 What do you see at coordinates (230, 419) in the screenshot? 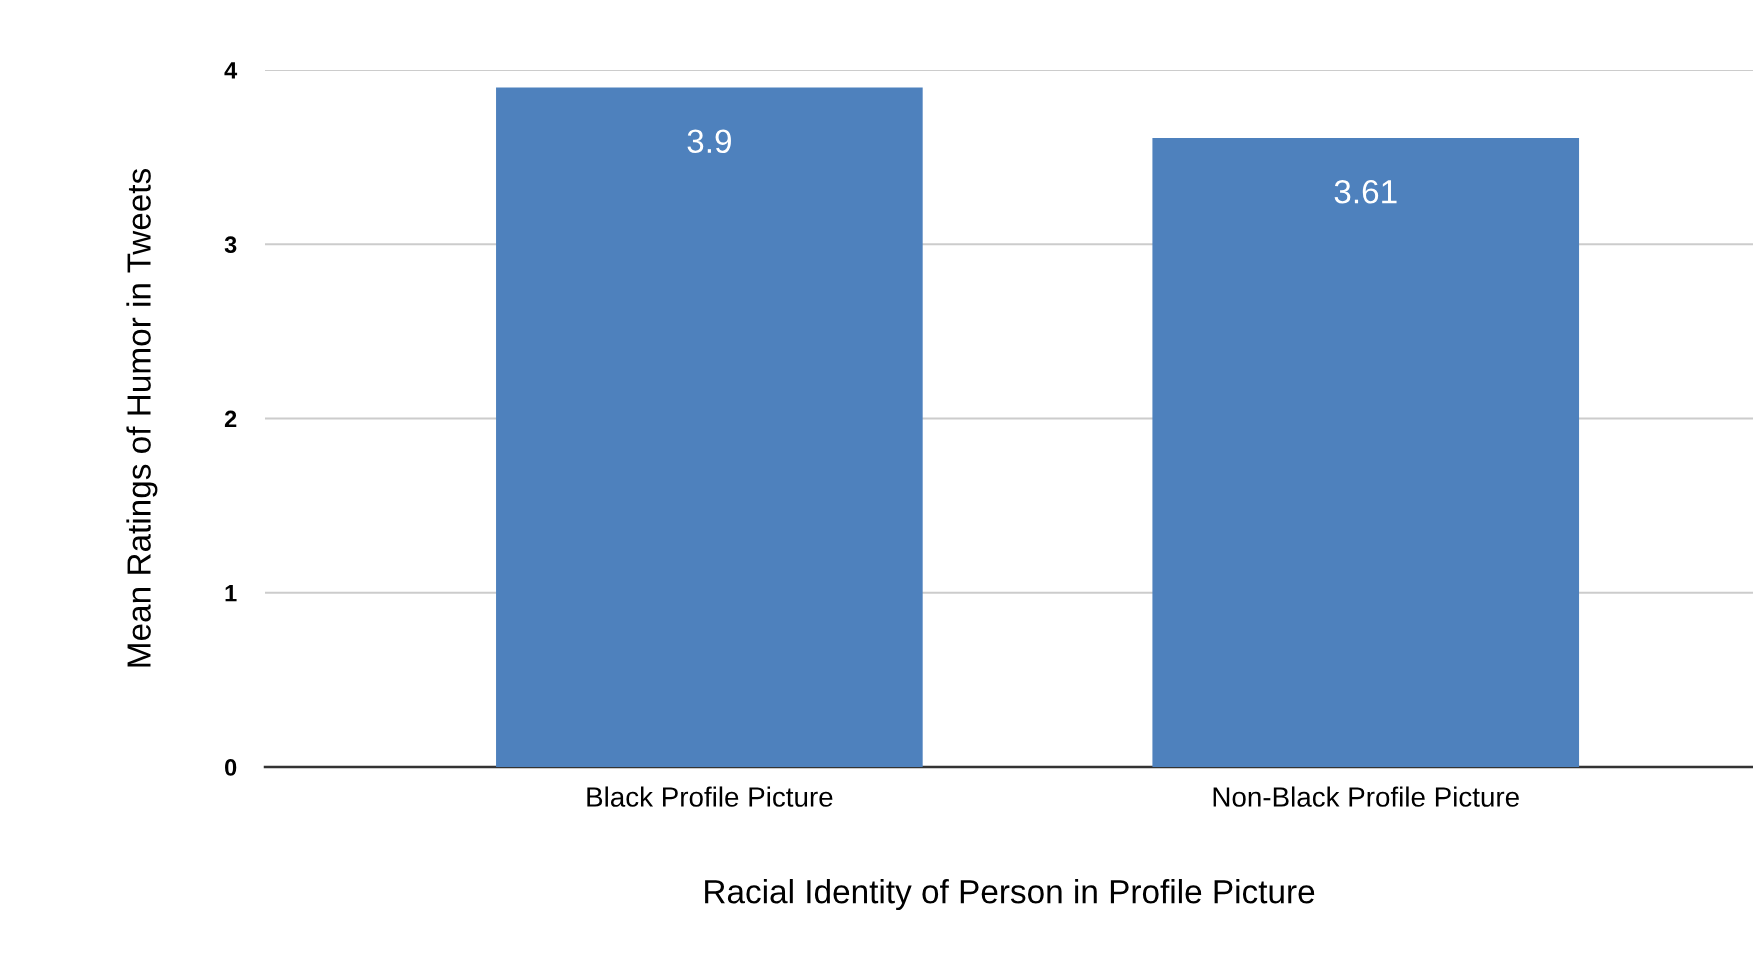
I see `y-tick-label: 2` at bounding box center [230, 419].